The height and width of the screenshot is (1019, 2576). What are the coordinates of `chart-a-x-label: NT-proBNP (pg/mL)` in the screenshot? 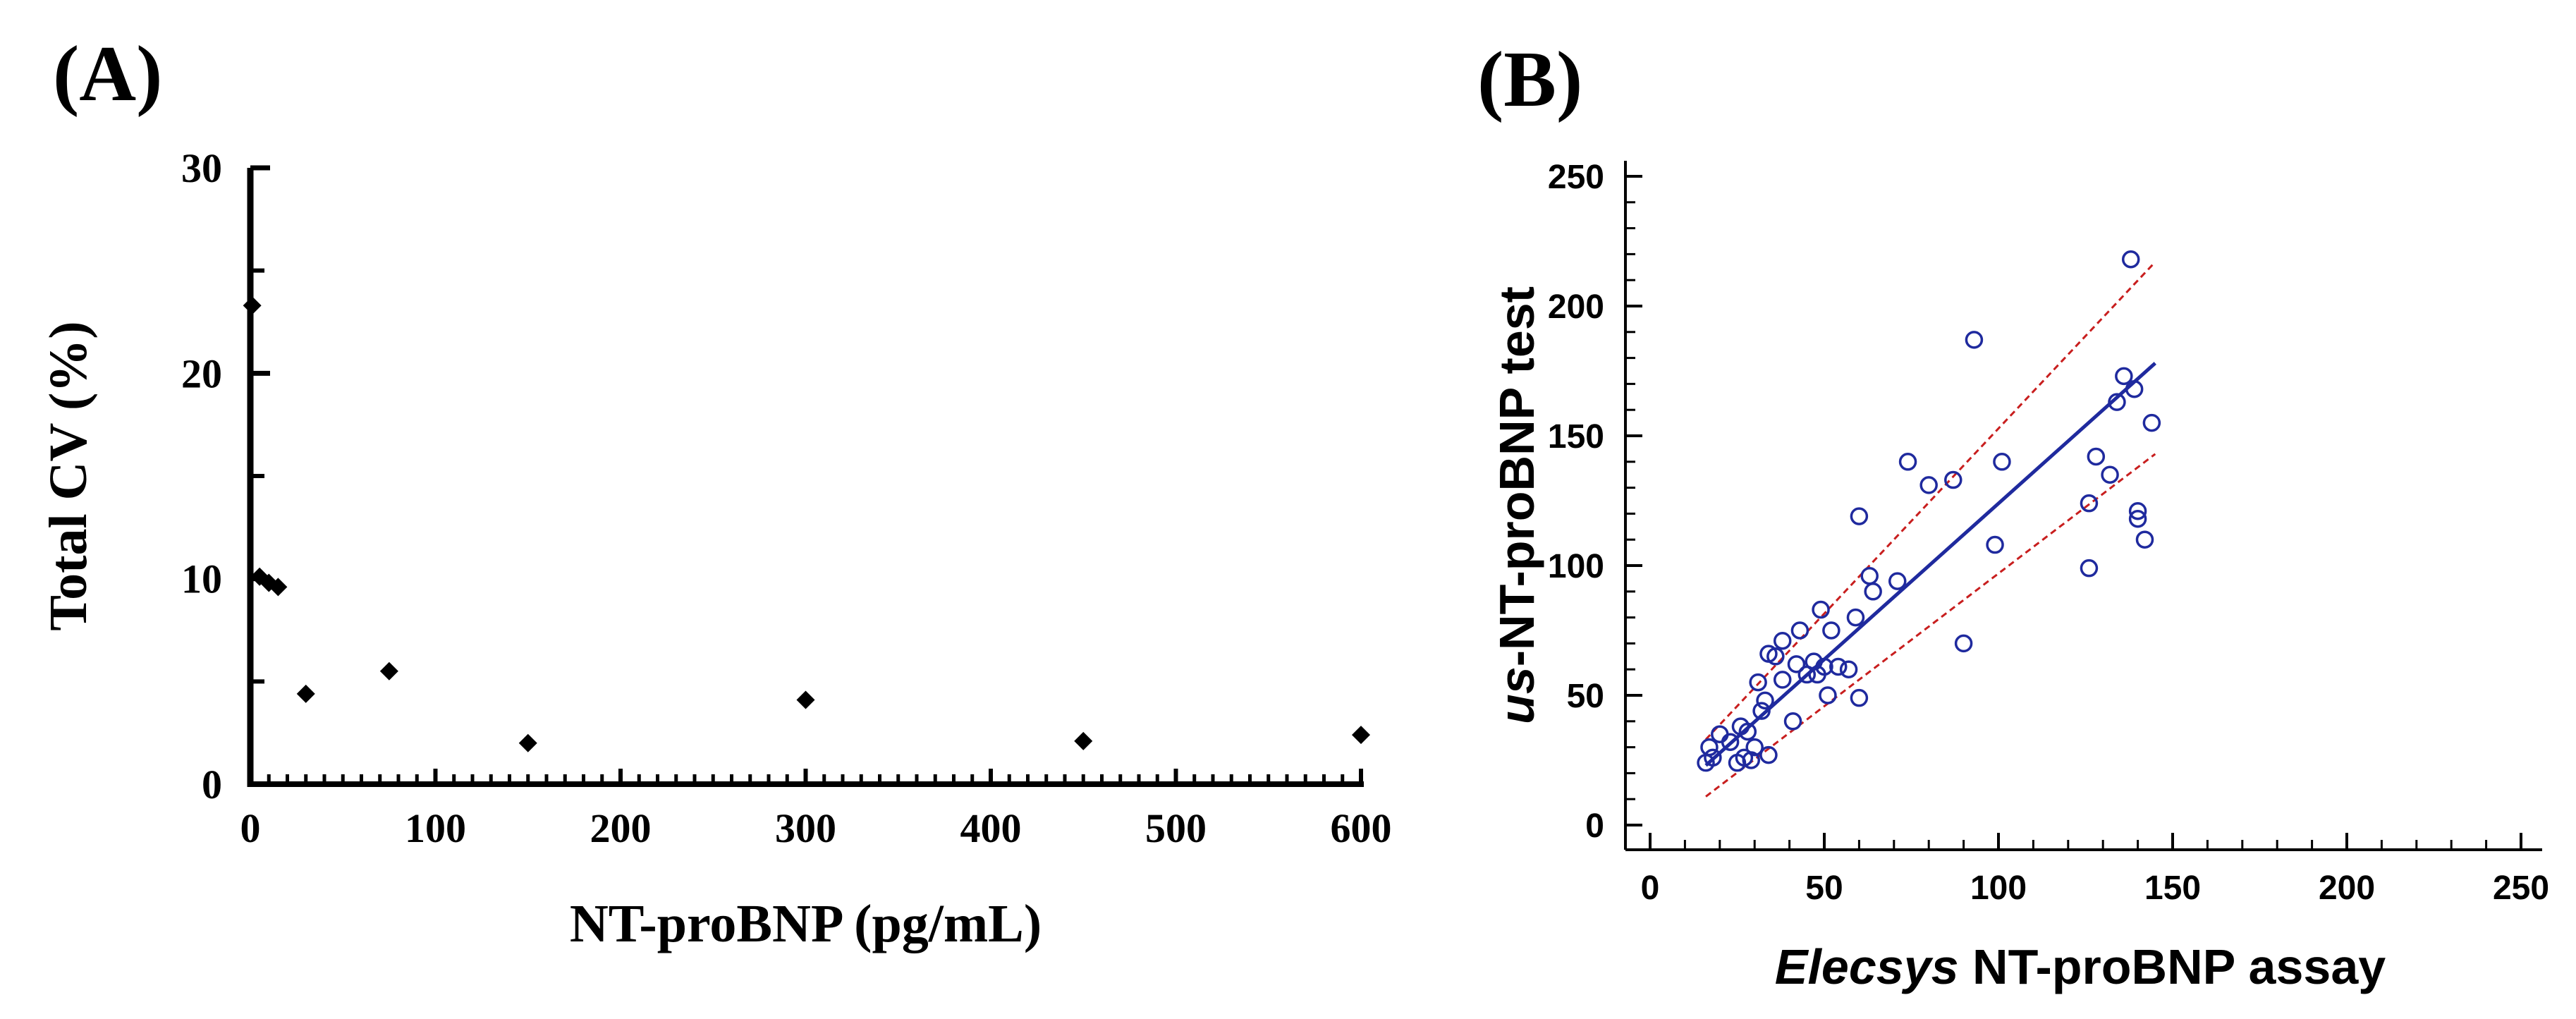 It's located at (806, 924).